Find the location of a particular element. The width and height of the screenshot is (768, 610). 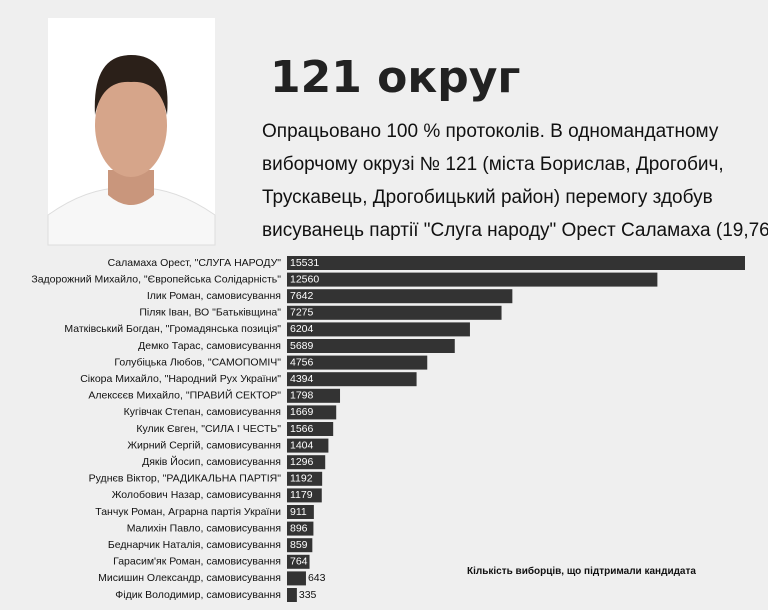

y-tick-label: Ілик Роман, самовисування is located at coordinates (214, 296).